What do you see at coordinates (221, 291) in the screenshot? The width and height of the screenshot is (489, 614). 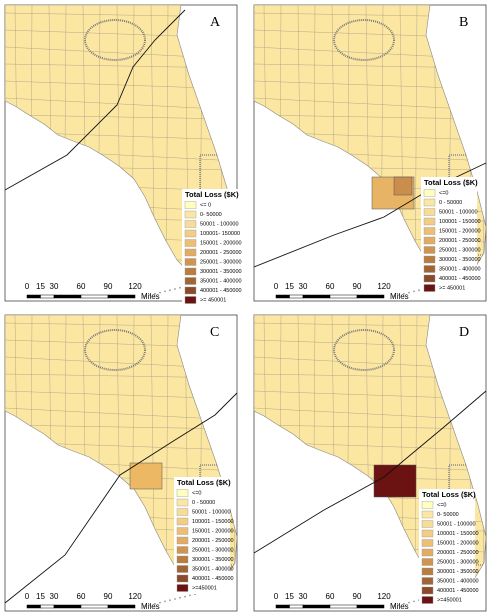 I see `legend-item: 400001 - 450000` at bounding box center [221, 291].